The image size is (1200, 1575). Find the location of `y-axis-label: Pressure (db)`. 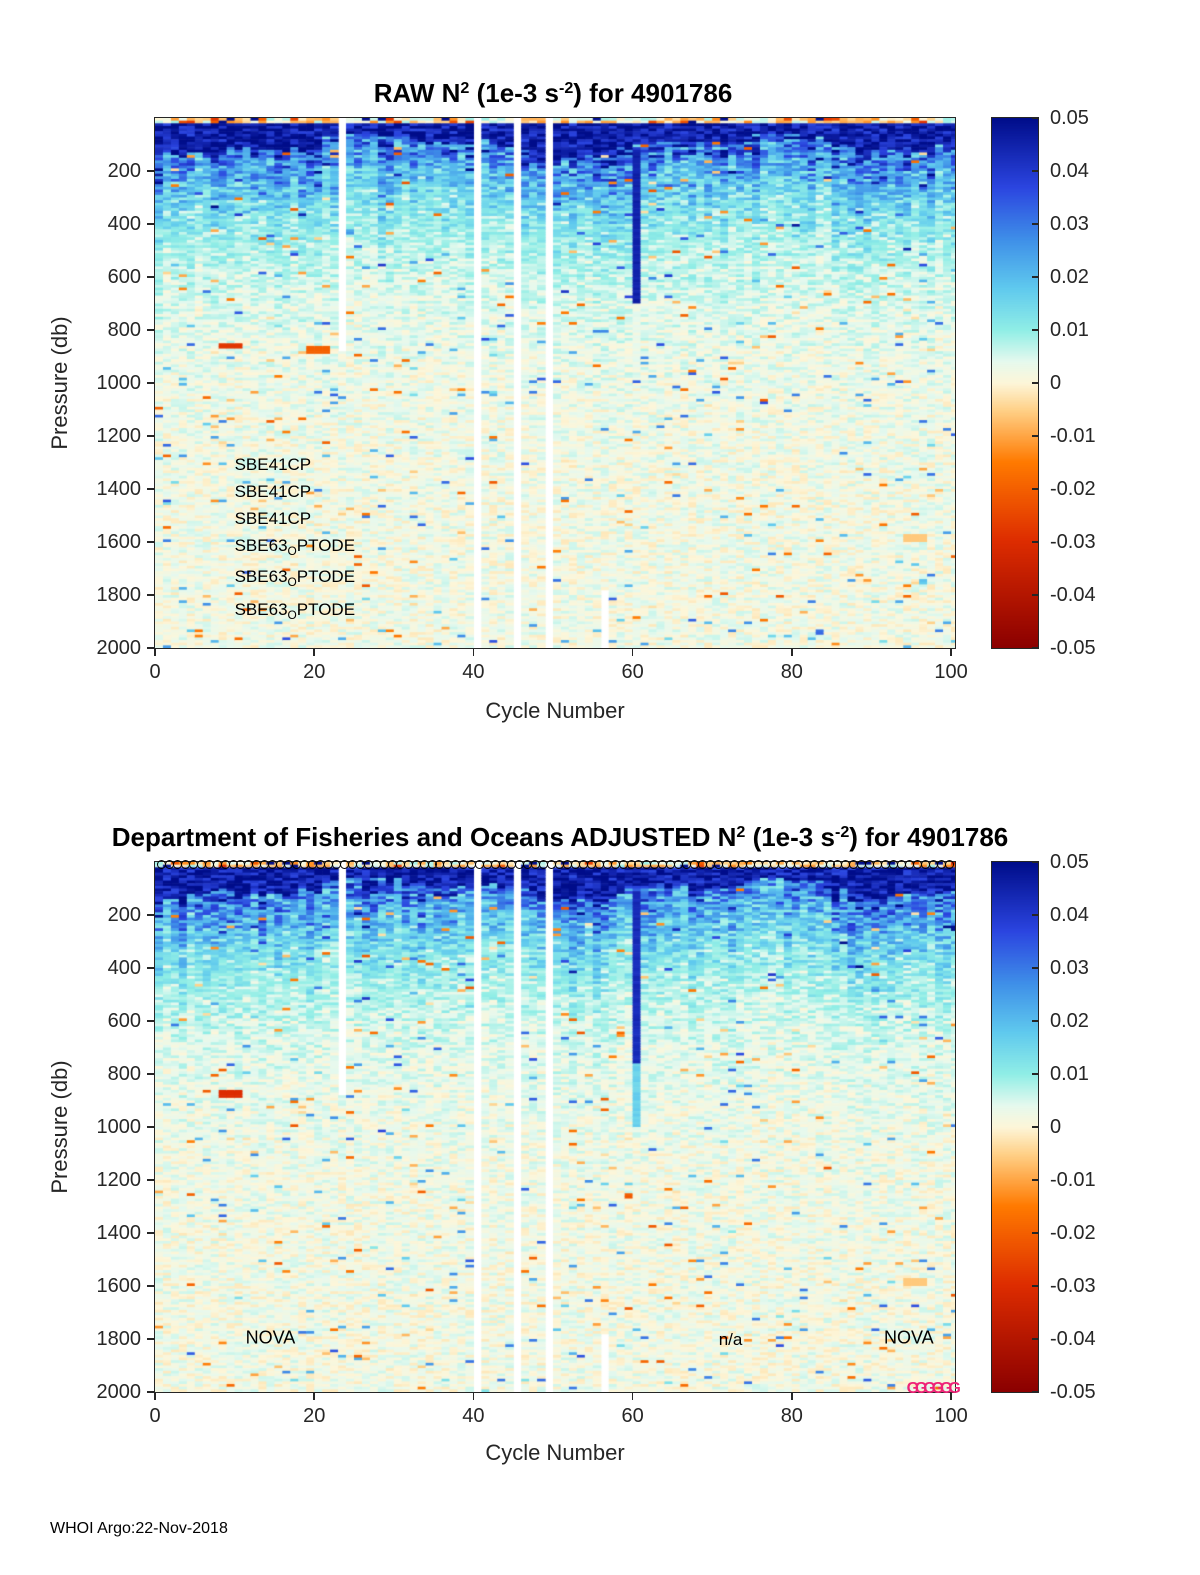

y-axis-label: Pressure (db) is located at coordinates (59, 1127).